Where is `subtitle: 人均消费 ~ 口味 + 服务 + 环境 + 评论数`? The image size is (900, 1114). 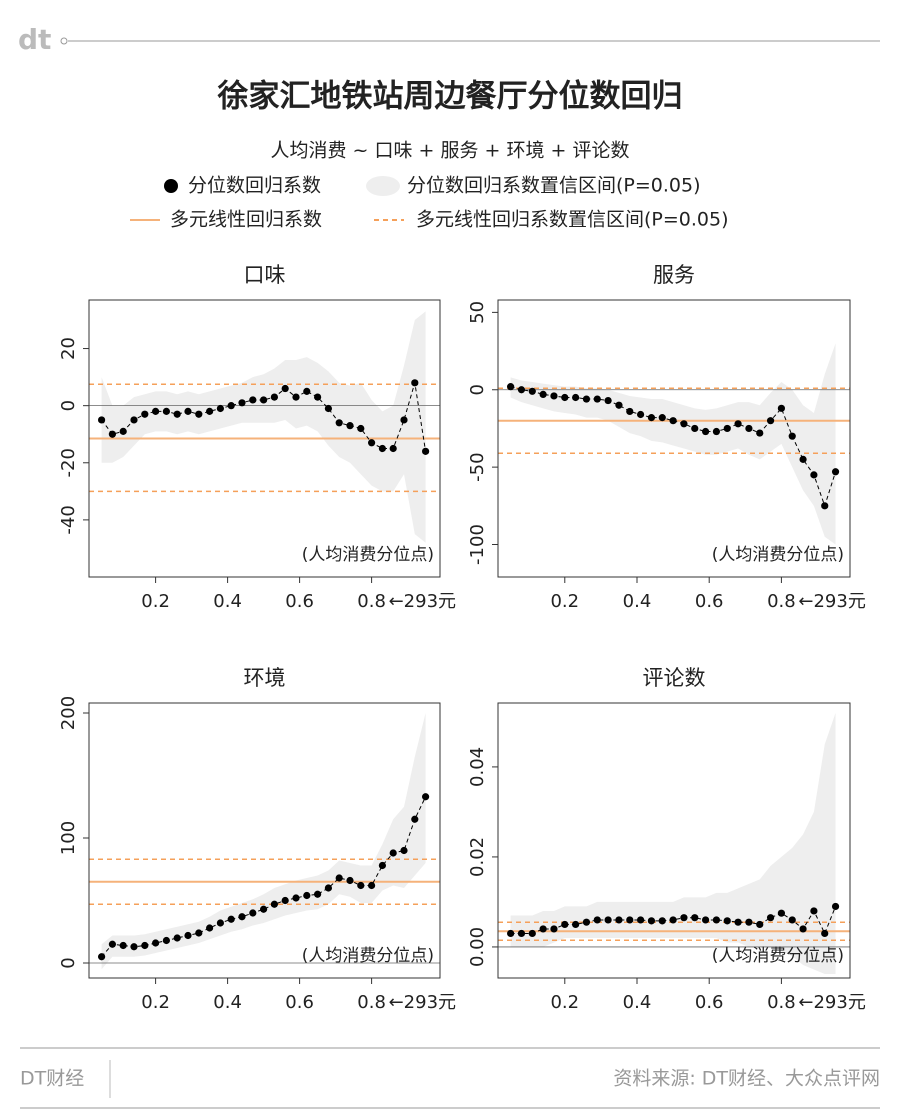
subtitle: 人均消费 ~ 口味 + 服务 + 环境 + 评论数 is located at coordinates (450, 151).